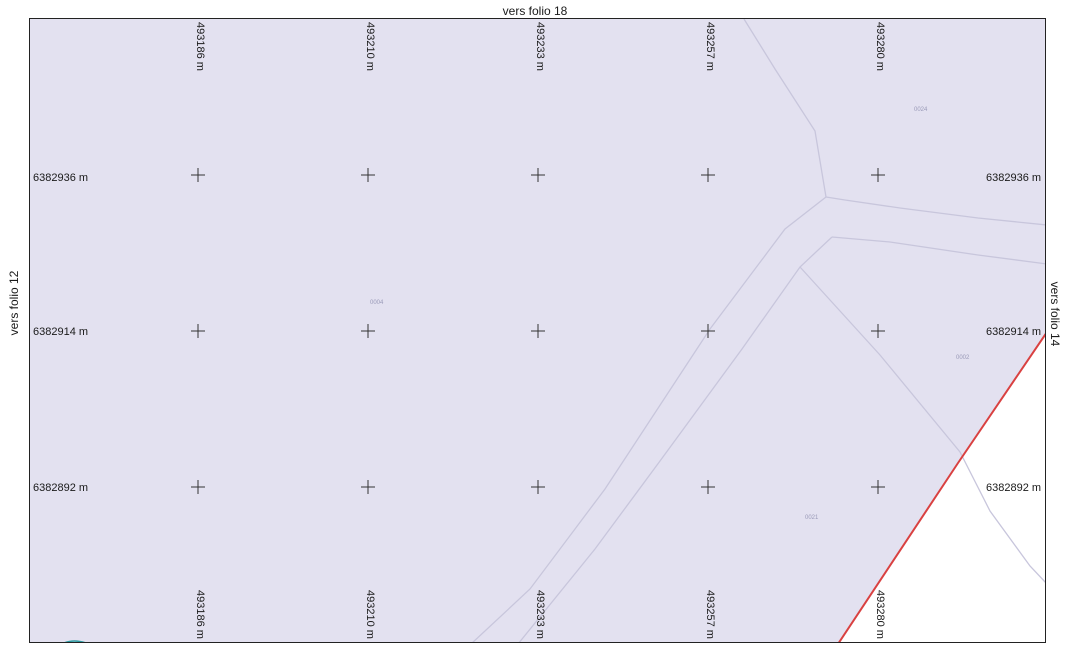  What do you see at coordinates (812, 518) in the screenshot?
I see `parcel-label-0021: 0021` at bounding box center [812, 518].